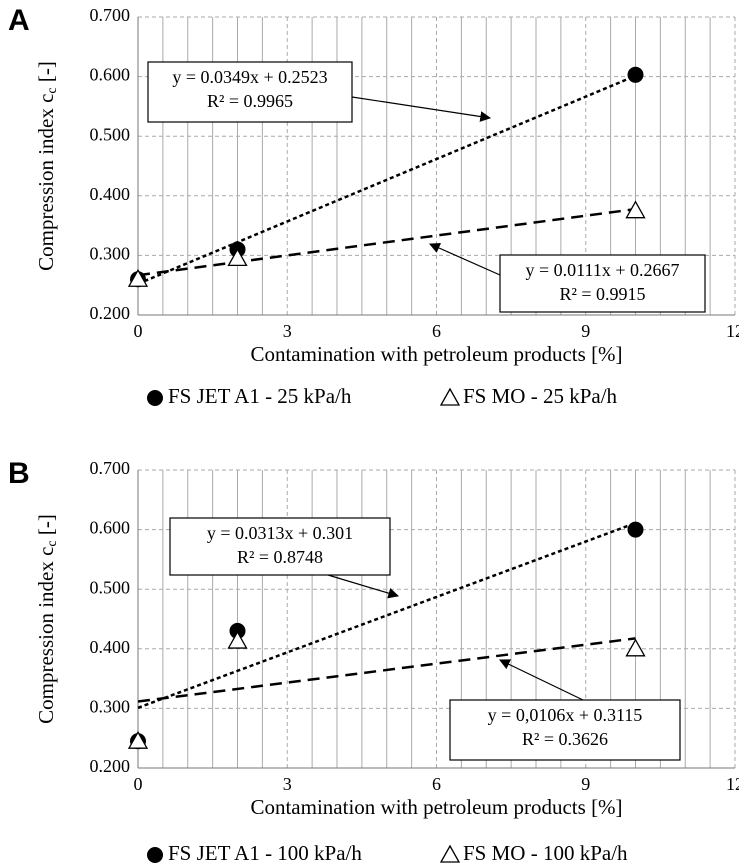 The width and height of the screenshot is (739, 867). I want to click on annotation-text: y = 0.0313x + 0.301, so click(280, 533).